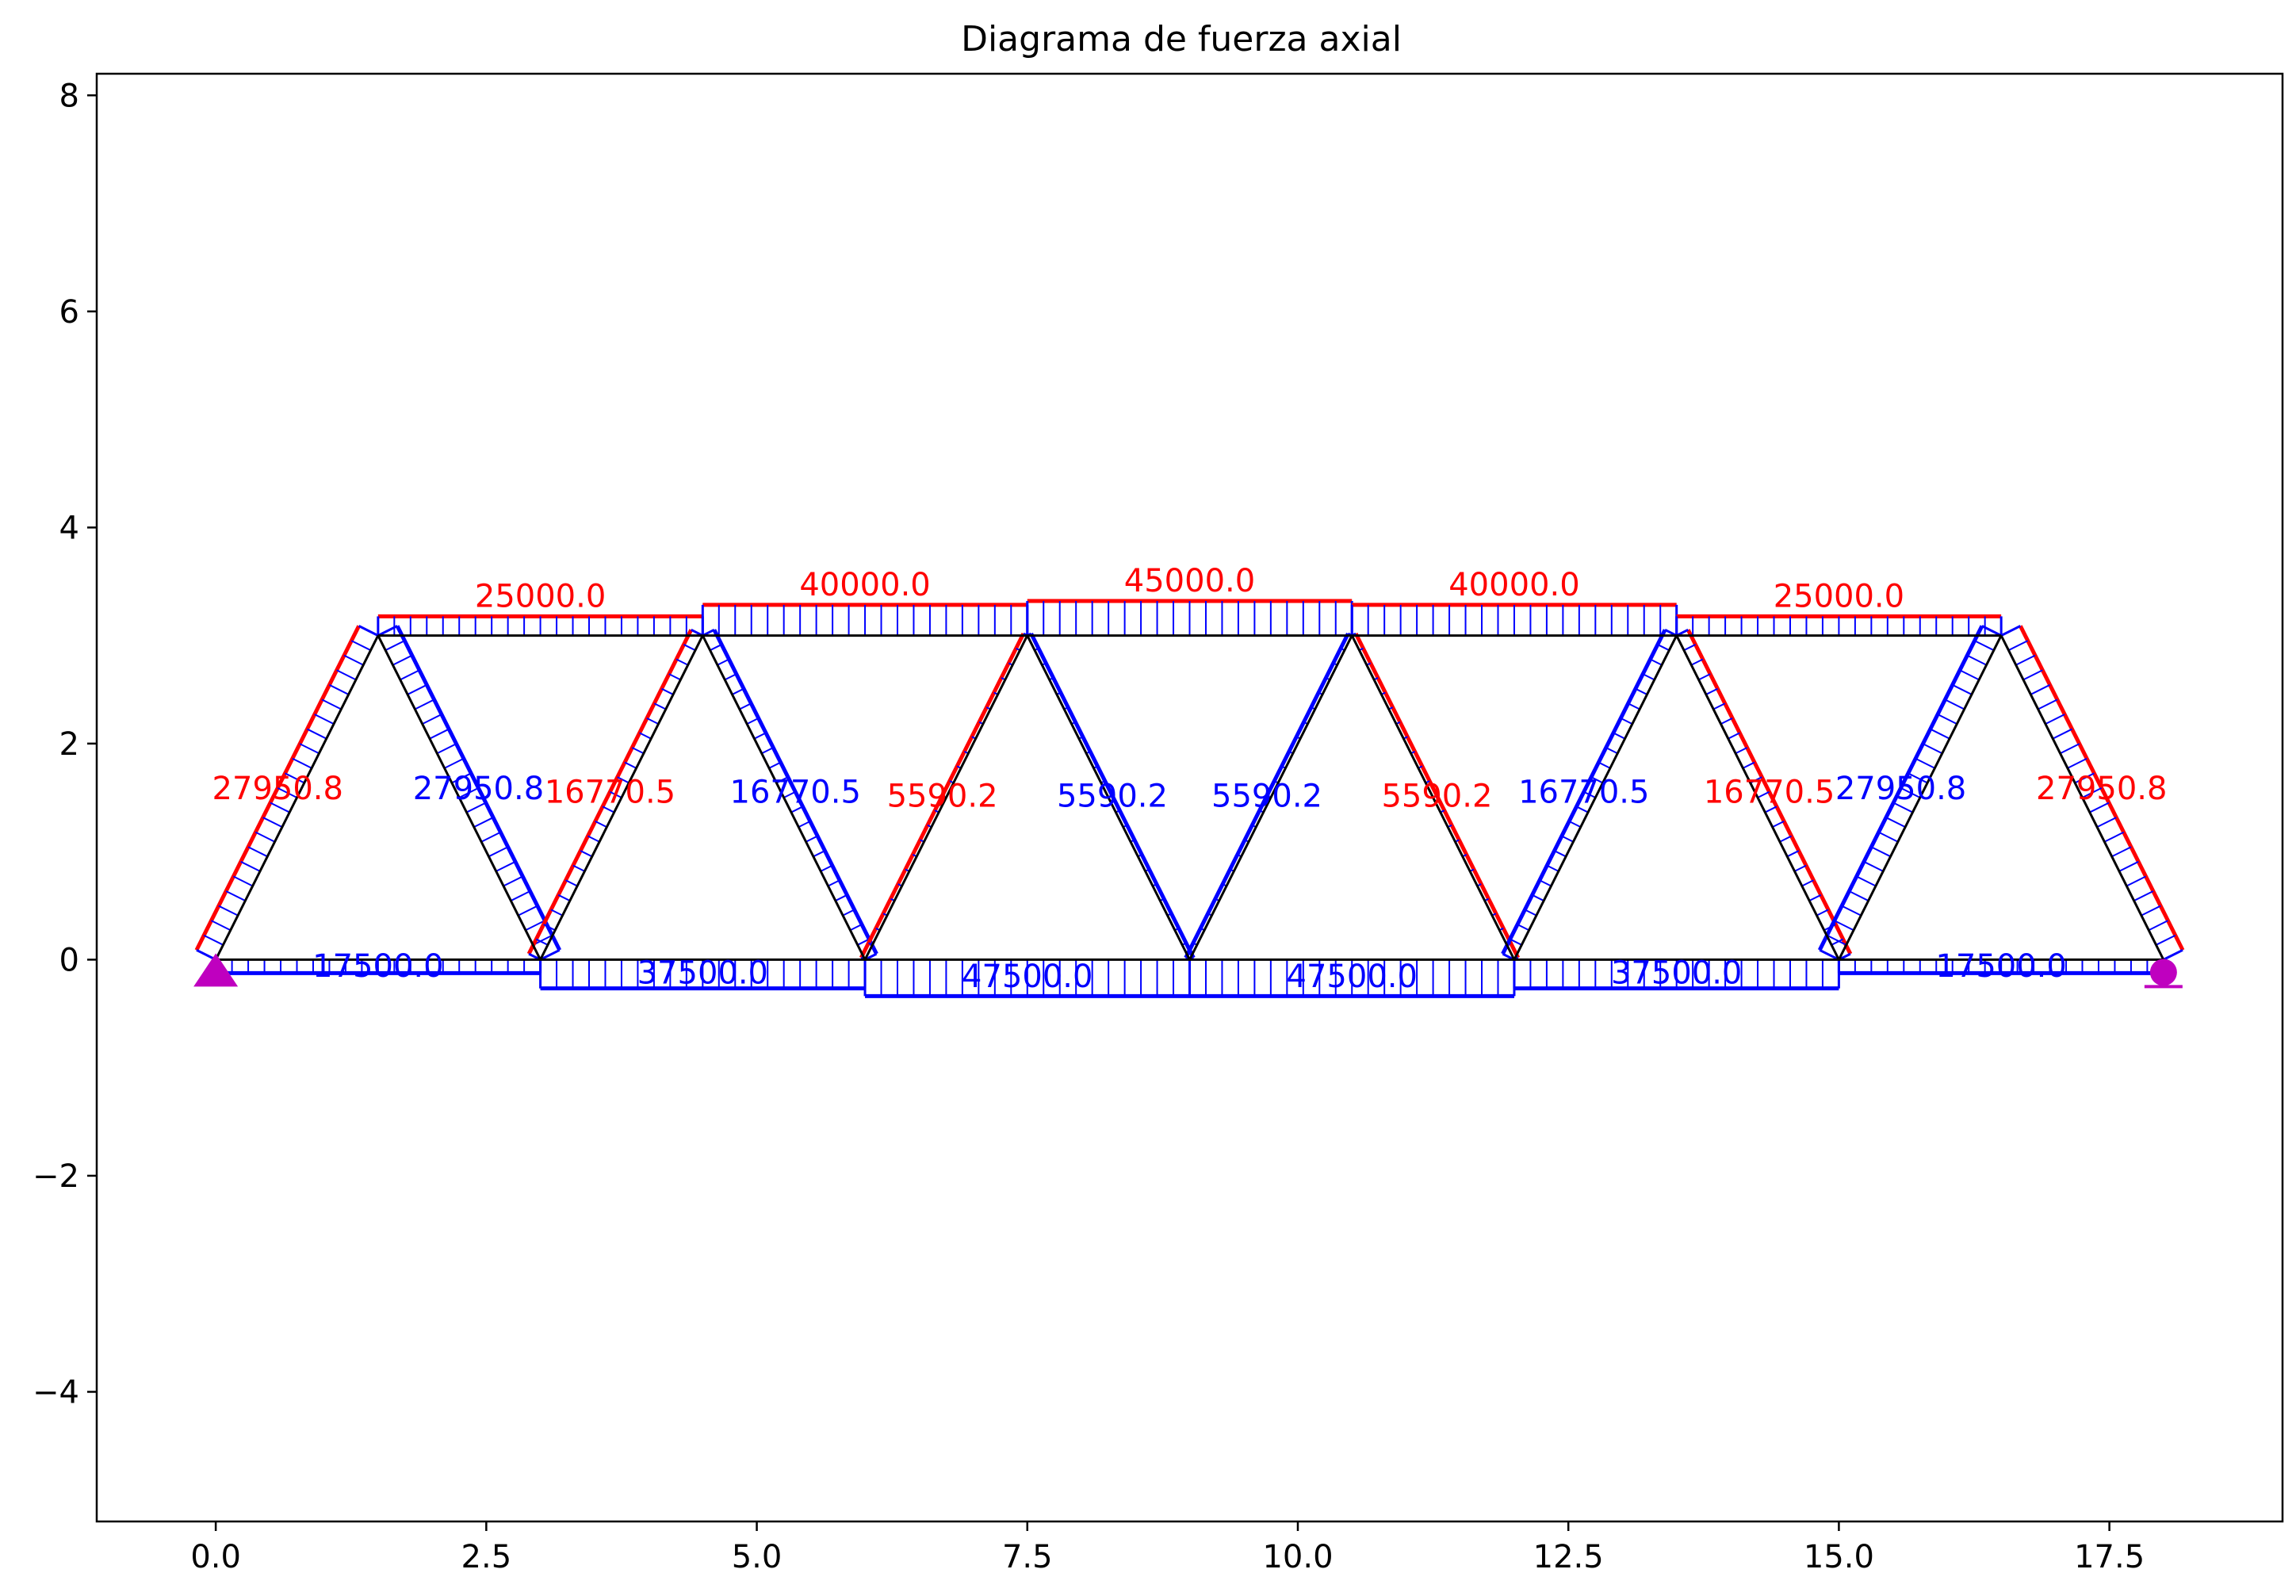  Describe the element at coordinates (69, 96) in the screenshot. I see `y-tick-label: 8` at that location.